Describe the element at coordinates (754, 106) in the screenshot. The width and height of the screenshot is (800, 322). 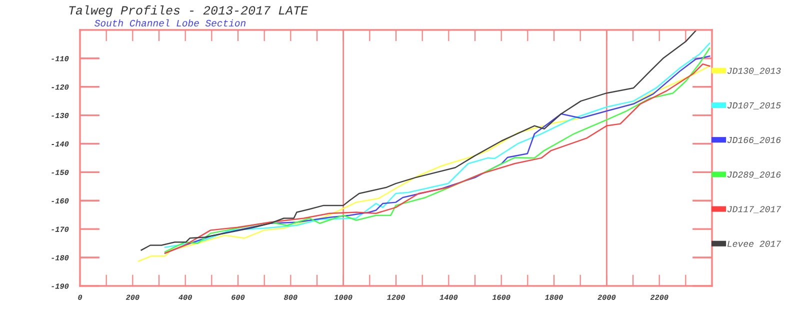
I see `legend-label: JD107_2015` at that location.